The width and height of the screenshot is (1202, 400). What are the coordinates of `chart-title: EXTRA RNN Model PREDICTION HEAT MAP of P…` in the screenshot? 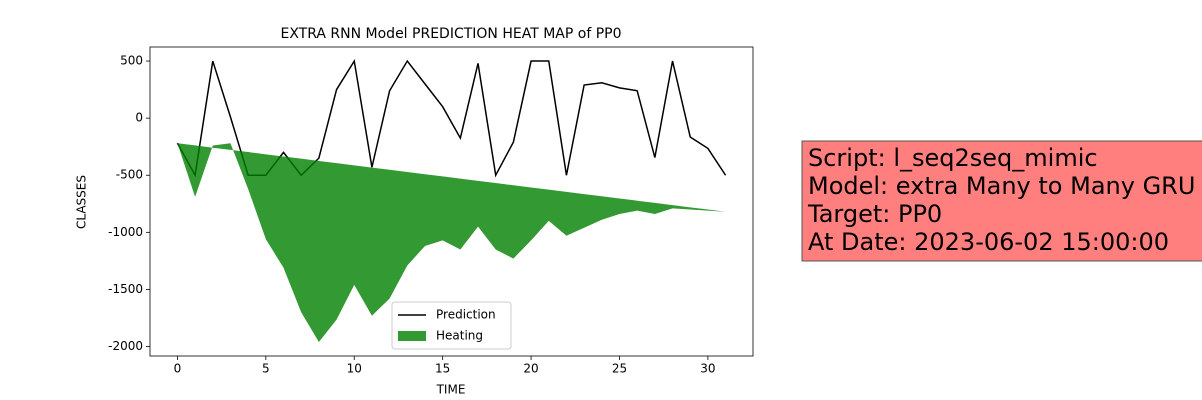 It's located at (450, 34).